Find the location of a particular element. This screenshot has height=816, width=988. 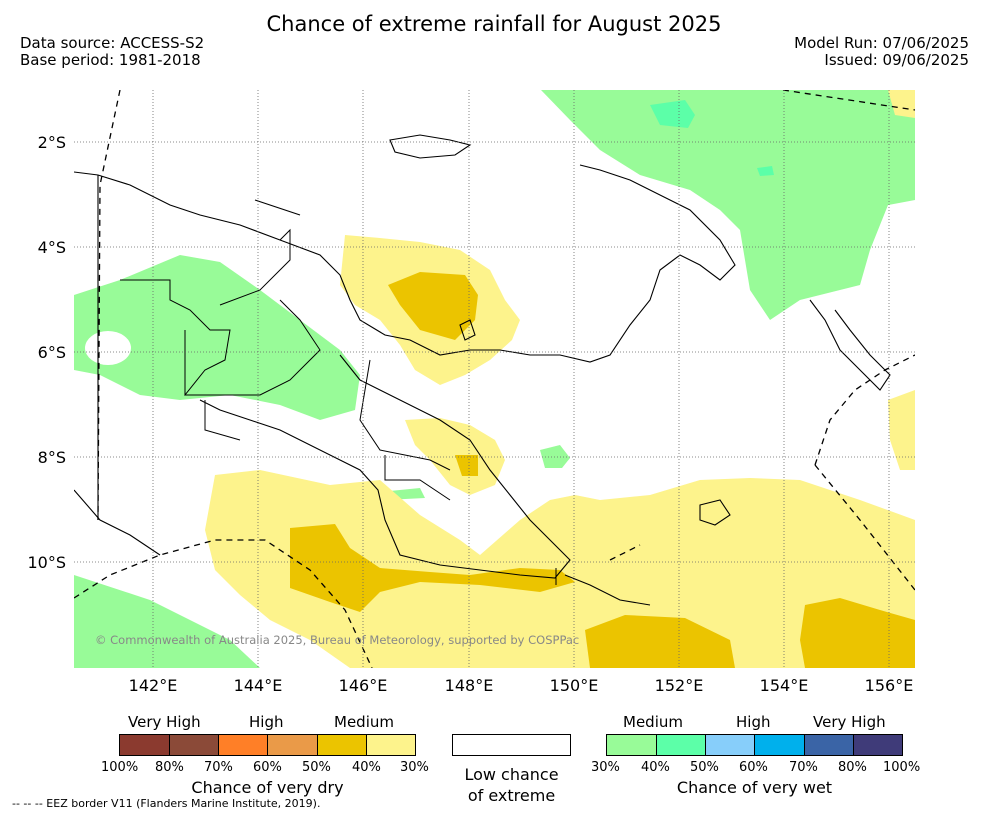

wet-tier-high: High is located at coordinates (753, 722).